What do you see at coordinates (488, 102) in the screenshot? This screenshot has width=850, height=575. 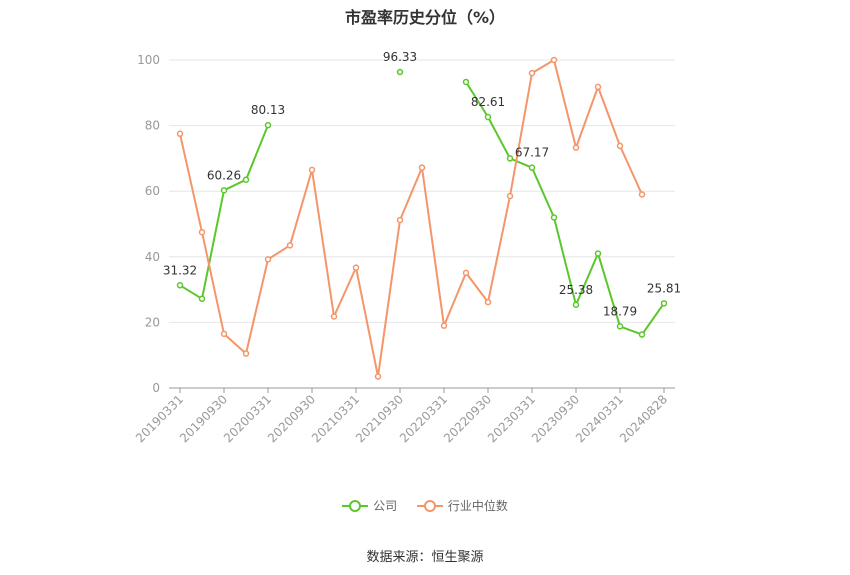 I see `data-label: 82.61` at bounding box center [488, 102].